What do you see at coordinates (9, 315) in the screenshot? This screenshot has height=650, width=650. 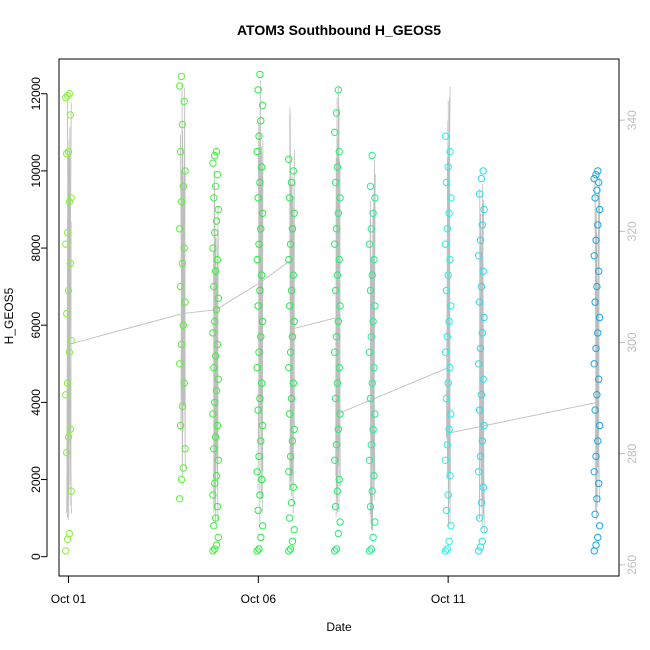 I see `y-axis-label: H_GEOS5` at bounding box center [9, 315].